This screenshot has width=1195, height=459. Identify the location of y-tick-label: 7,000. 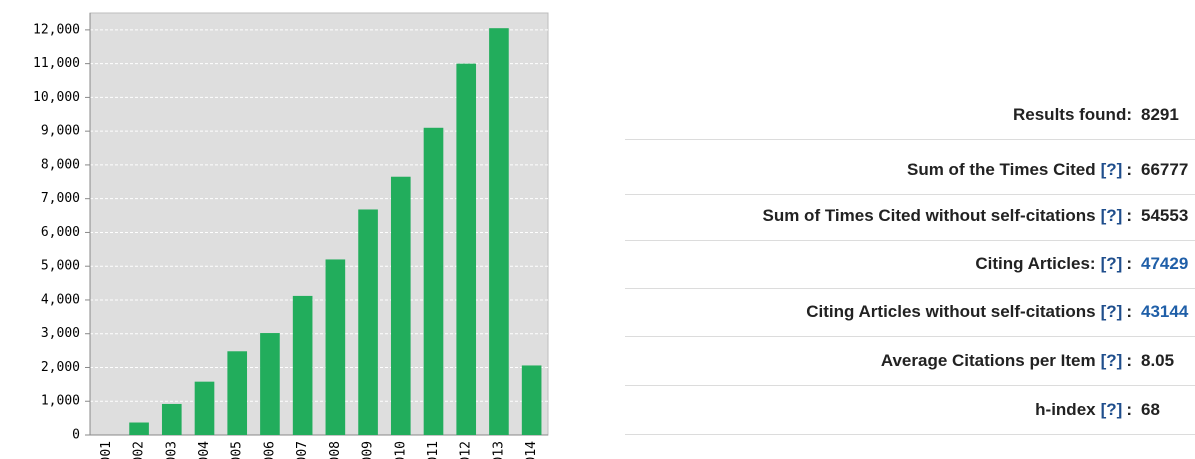
(60, 198).